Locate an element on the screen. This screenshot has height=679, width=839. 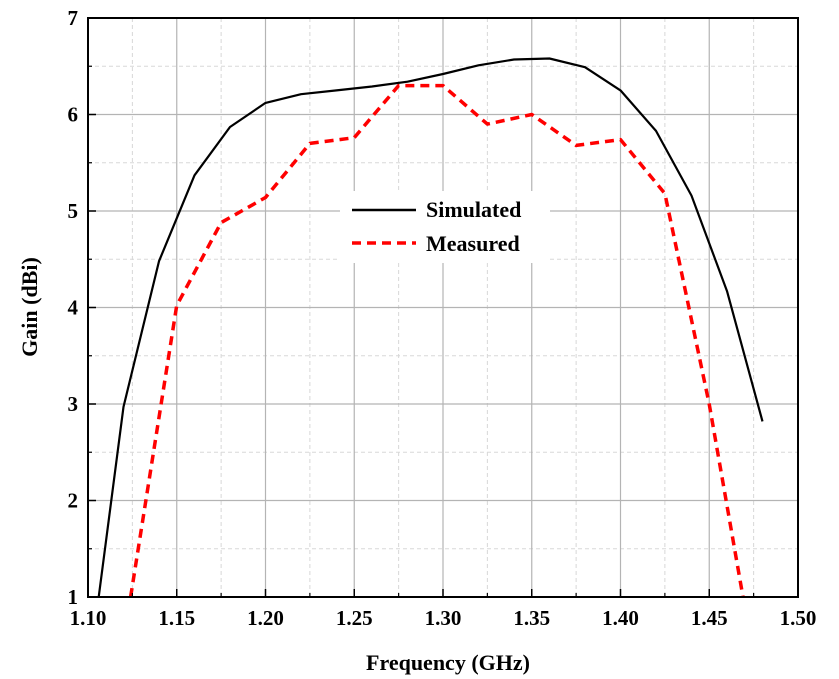
y-tick-label: 5 is located at coordinates (73, 211).